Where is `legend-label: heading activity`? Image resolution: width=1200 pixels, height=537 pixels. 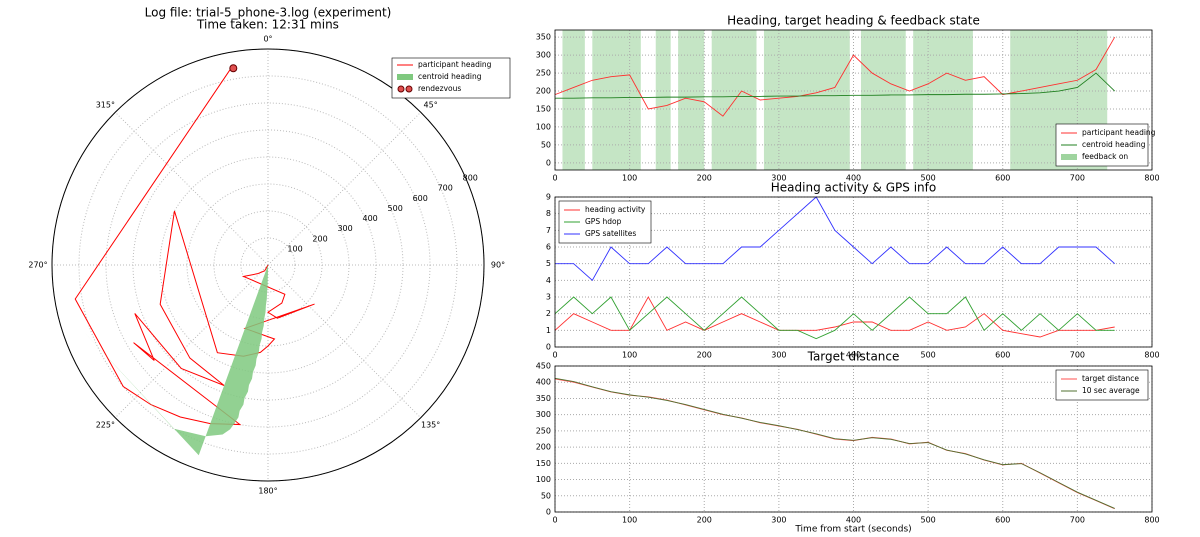
legend-label: heading activity is located at coordinates (615, 209).